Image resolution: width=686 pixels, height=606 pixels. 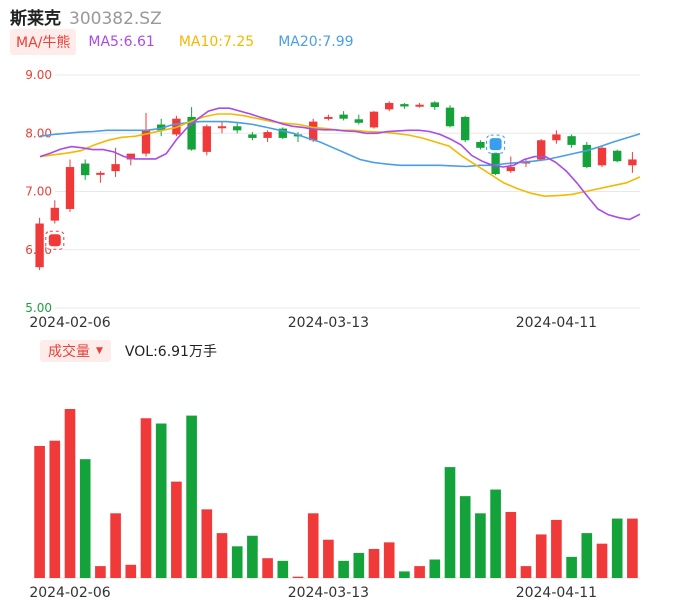 What do you see at coordinates (38, 75) in the screenshot?
I see `y-tick-label: 9.00` at bounding box center [38, 75].